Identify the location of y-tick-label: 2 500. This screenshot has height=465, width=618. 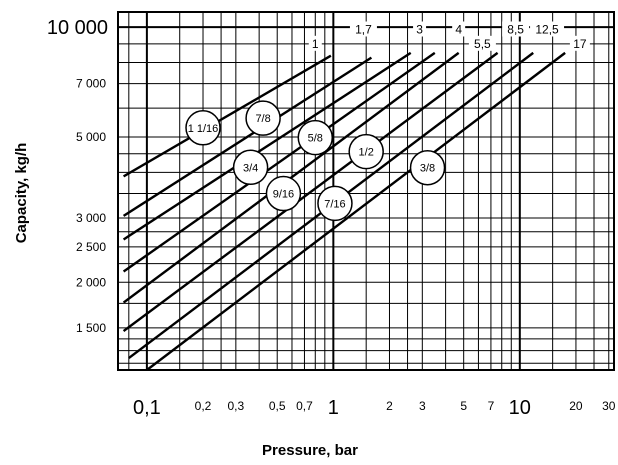
(91, 247).